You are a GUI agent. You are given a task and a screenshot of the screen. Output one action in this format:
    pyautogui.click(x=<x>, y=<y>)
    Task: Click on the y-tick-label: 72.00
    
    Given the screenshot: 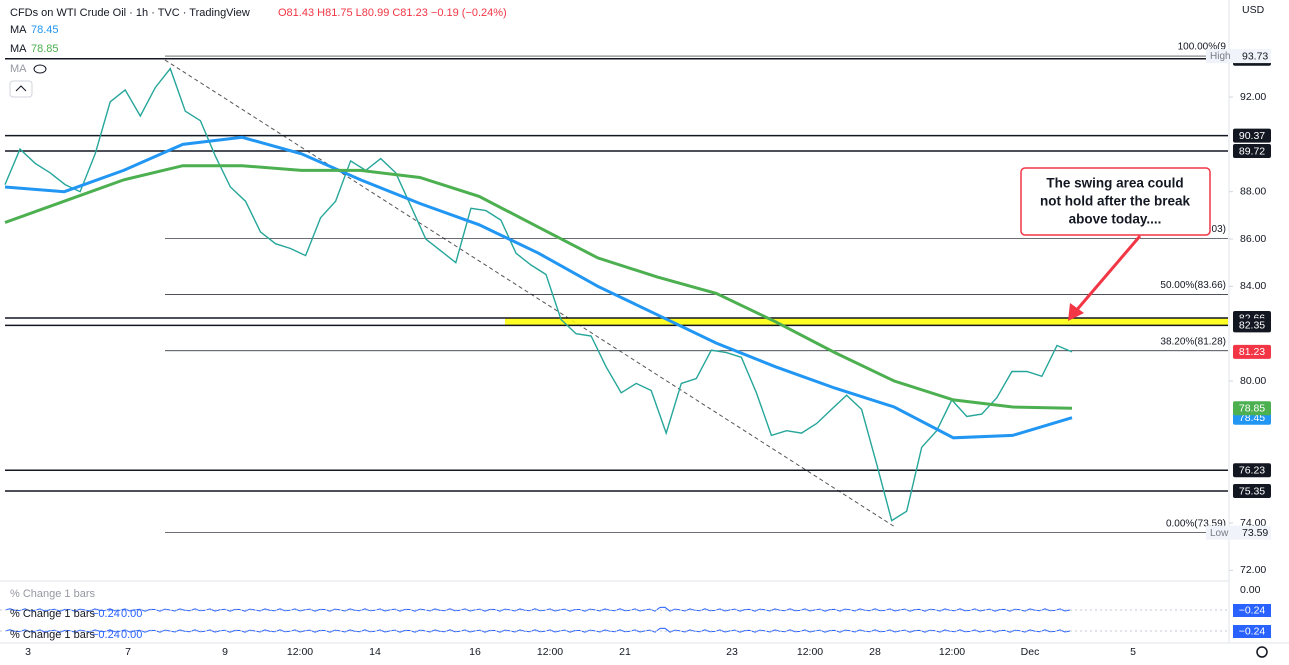 What is the action you would take?
    pyautogui.click(x=1253, y=570)
    